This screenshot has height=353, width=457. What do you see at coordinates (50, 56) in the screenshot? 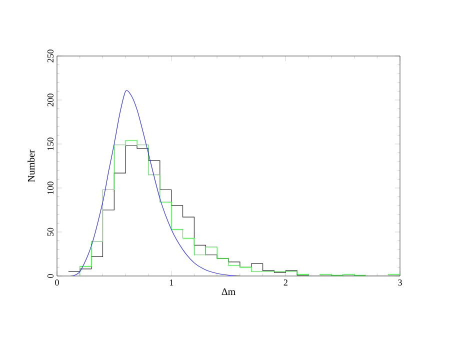
I see `y-tick-label: 250` at bounding box center [50, 56].